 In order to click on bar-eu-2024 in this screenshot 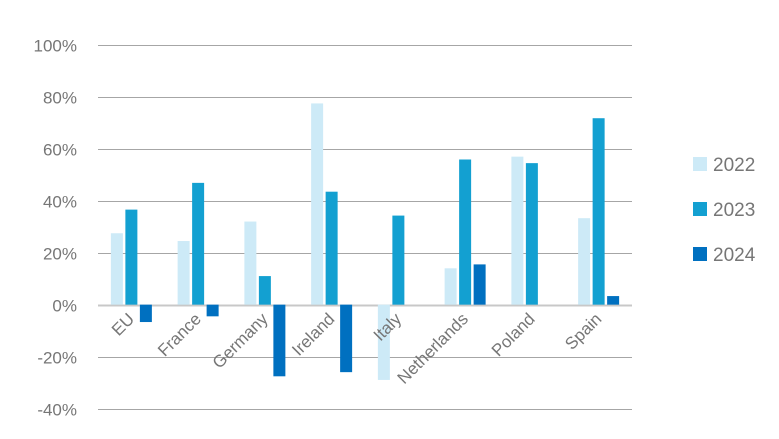, I will do `click(145, 313)`.